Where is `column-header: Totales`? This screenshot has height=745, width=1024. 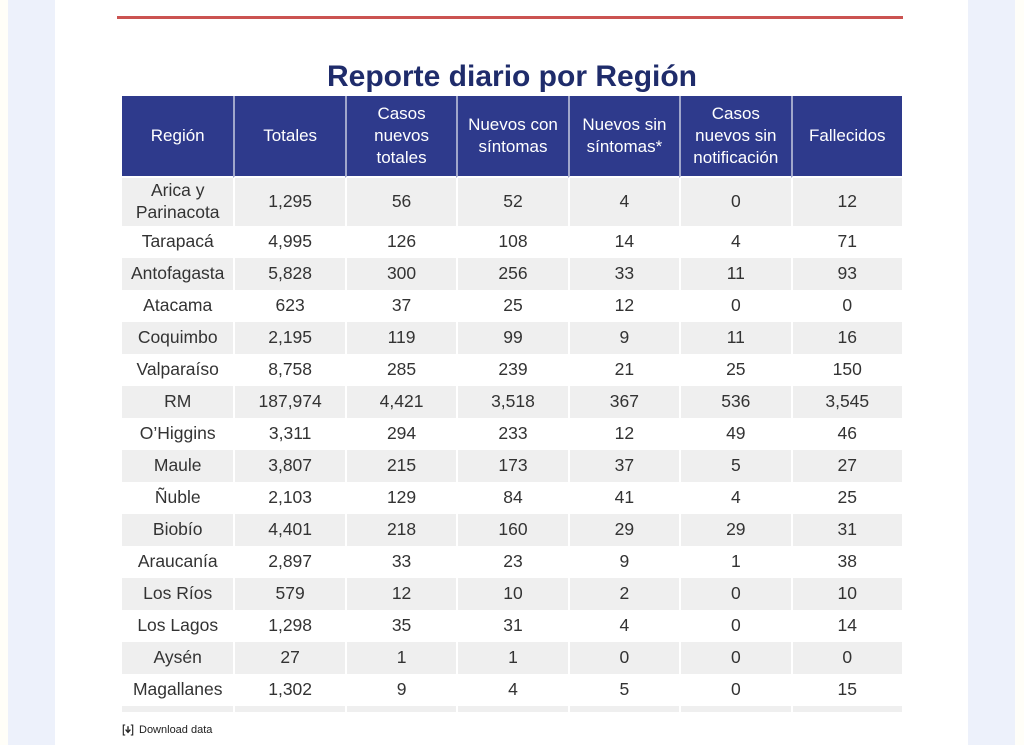 column-header: Totales is located at coordinates (289, 137).